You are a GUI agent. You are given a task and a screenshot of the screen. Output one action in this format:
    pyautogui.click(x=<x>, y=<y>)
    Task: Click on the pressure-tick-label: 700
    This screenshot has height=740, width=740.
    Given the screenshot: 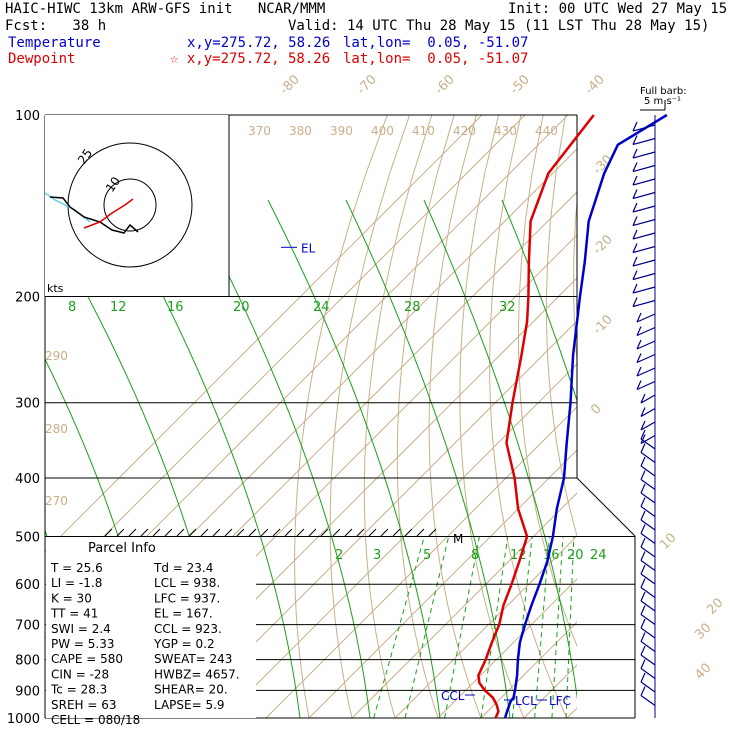 What is the action you would take?
    pyautogui.click(x=27, y=626)
    